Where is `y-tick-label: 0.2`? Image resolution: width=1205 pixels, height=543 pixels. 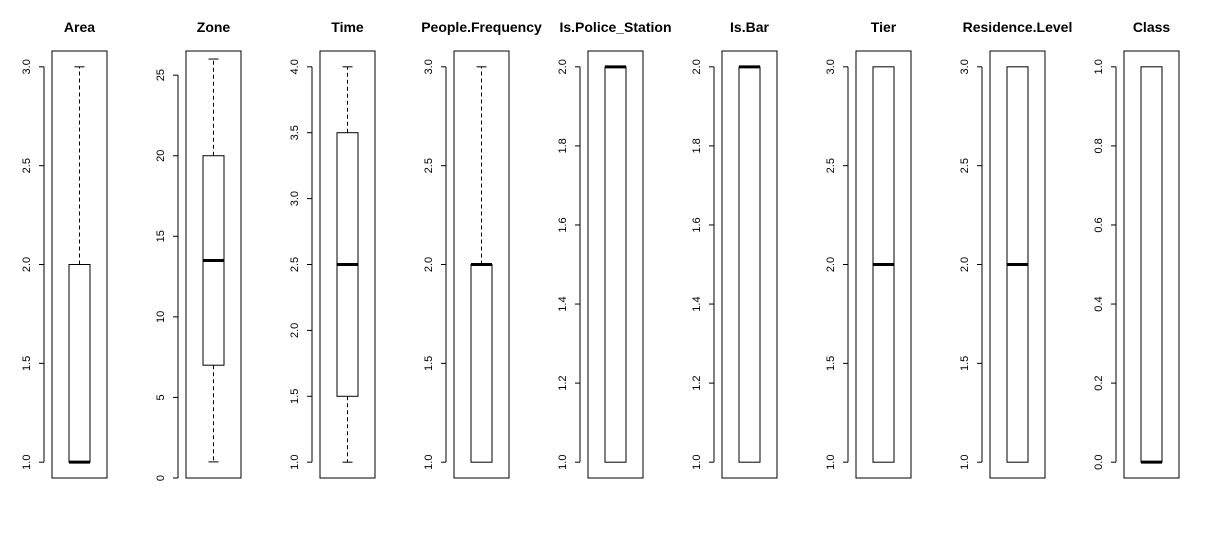 y-tick-label: 0.2 is located at coordinates (1099, 382).